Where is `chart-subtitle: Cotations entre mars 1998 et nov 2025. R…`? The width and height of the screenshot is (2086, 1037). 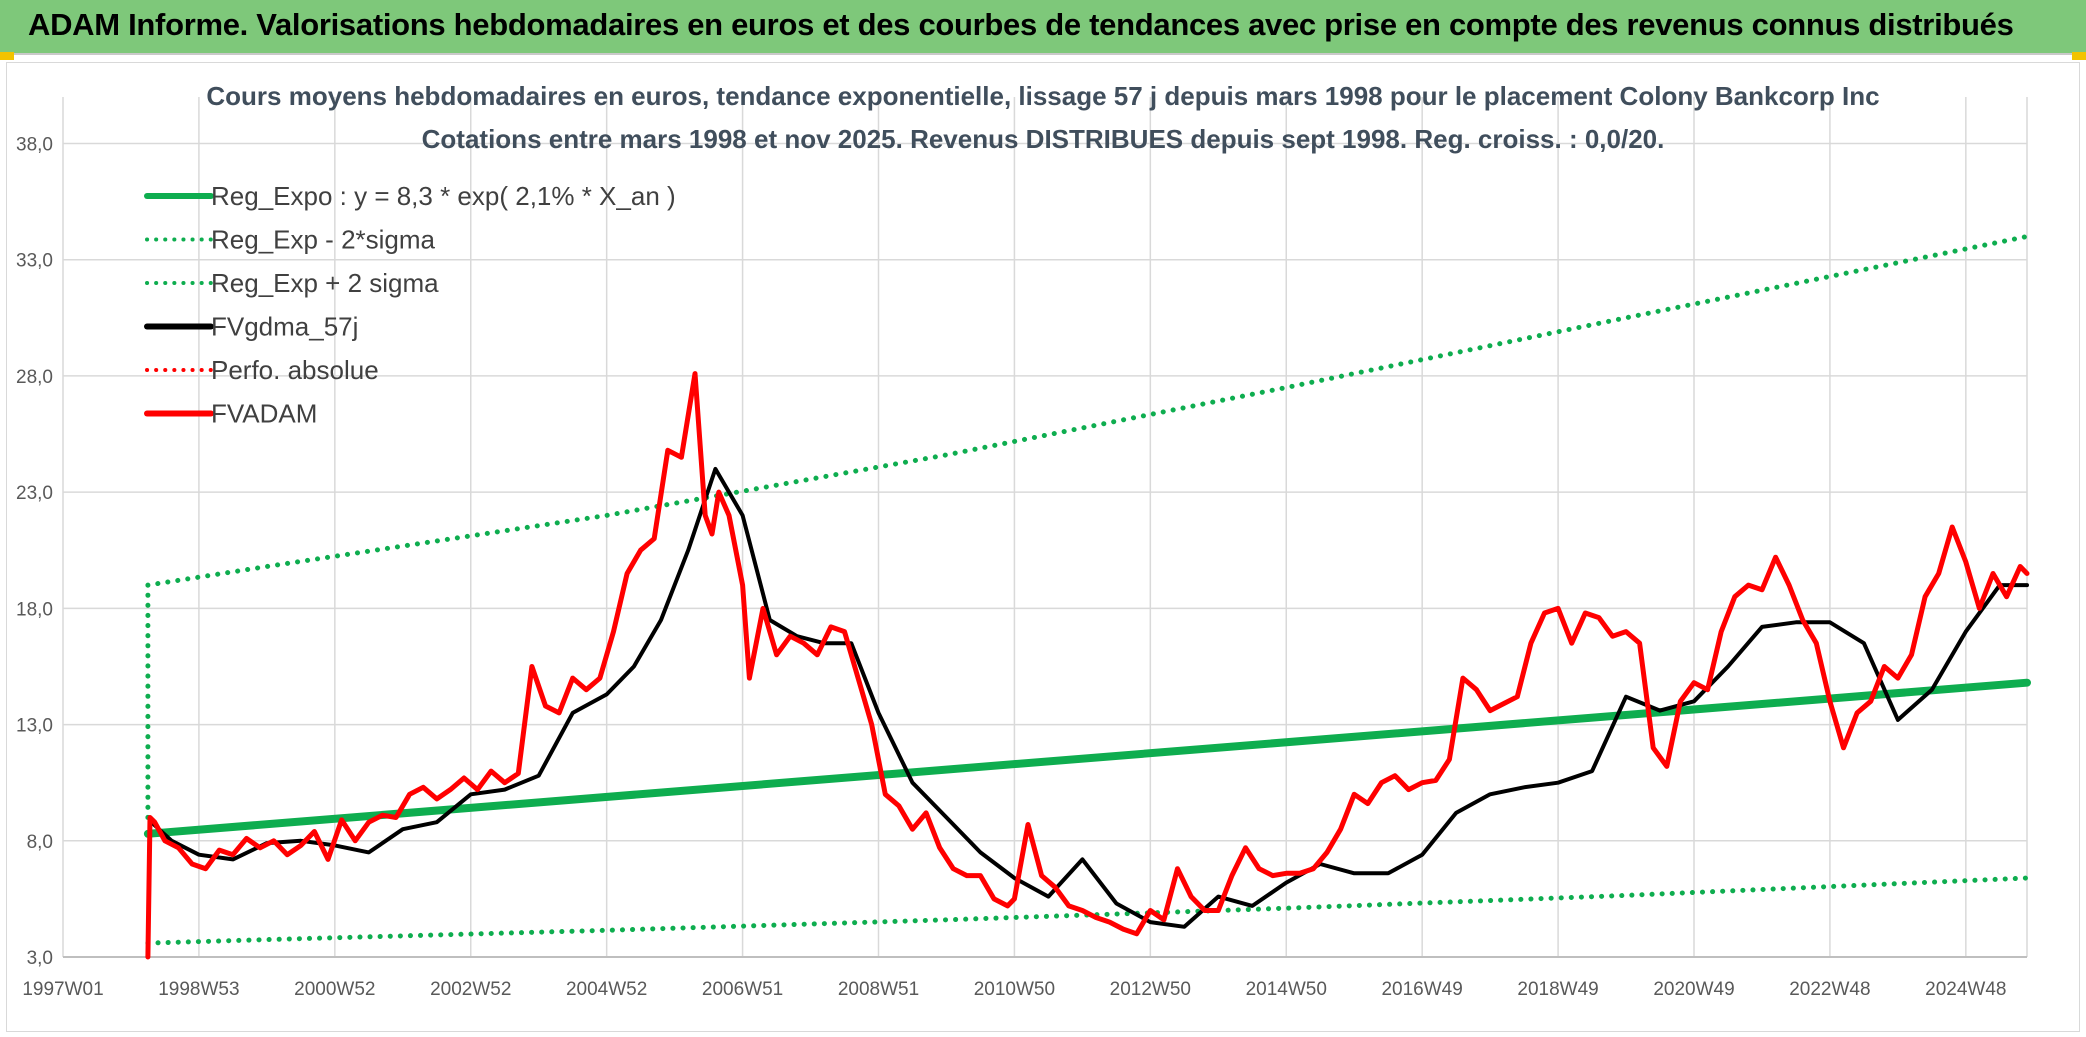
chart-subtitle: Cotations entre mars 1998 et nov 2025. R… is located at coordinates (1043, 139).